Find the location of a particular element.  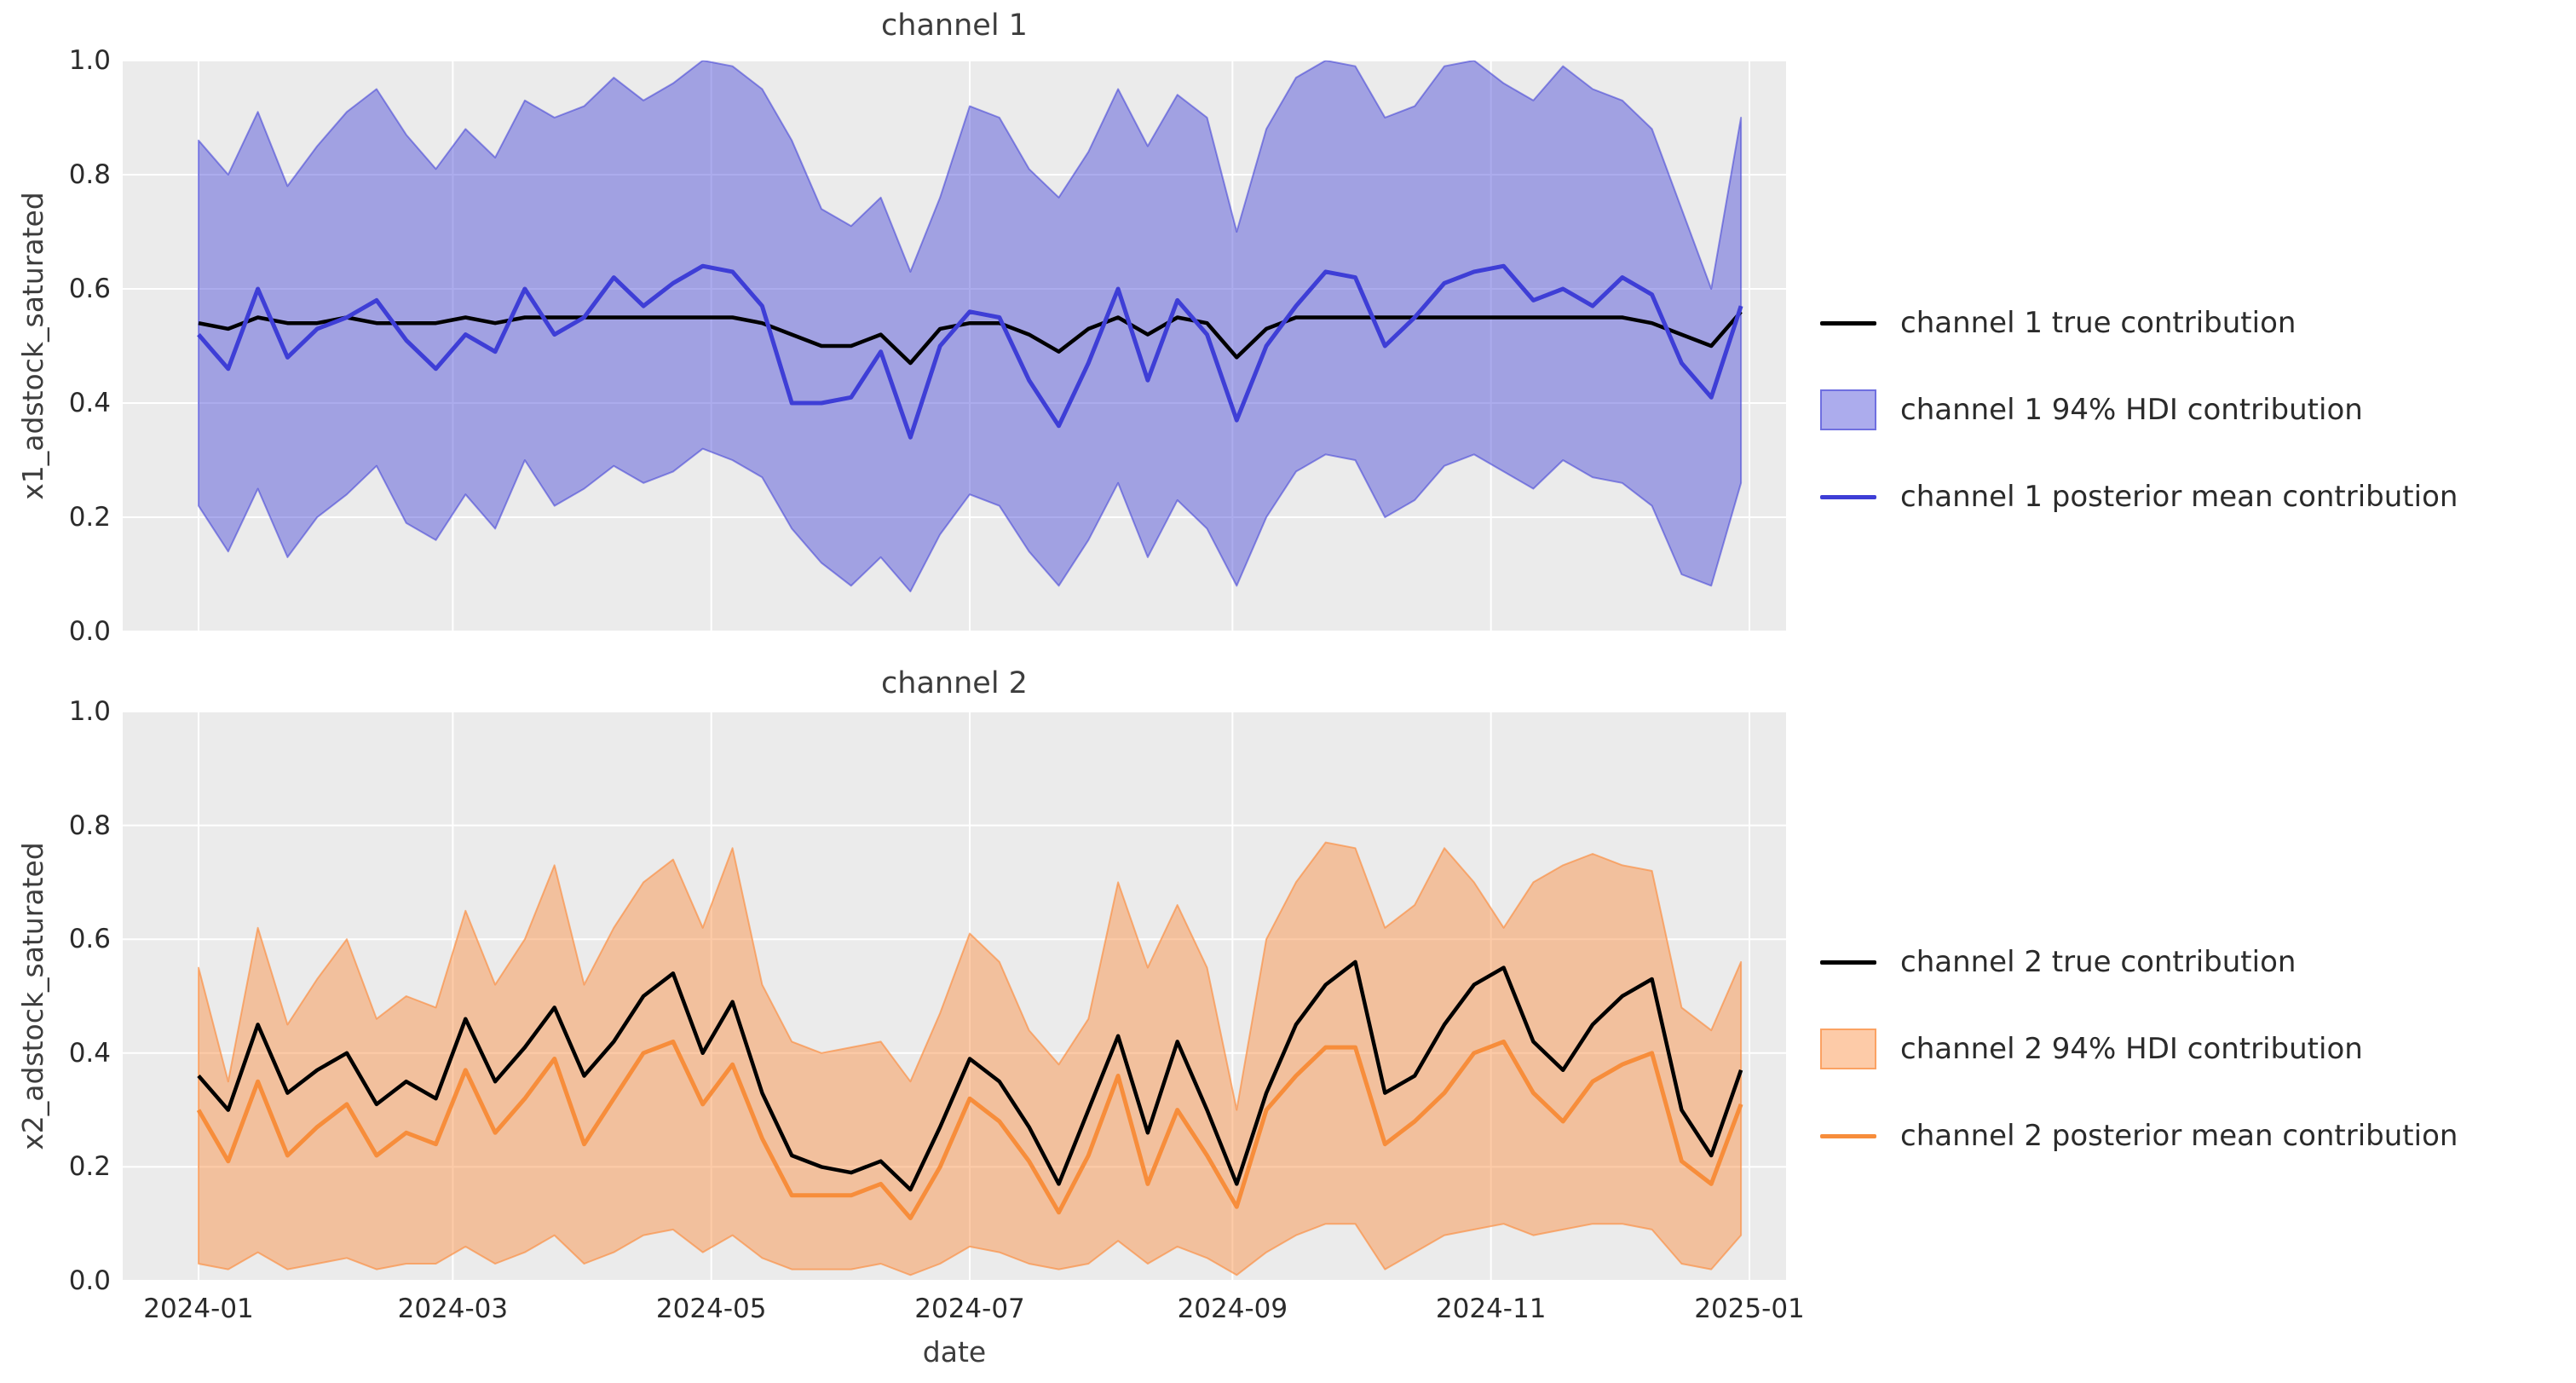

legend-item-true-contribution: channel 1 true contribution is located at coordinates (2139, 323).